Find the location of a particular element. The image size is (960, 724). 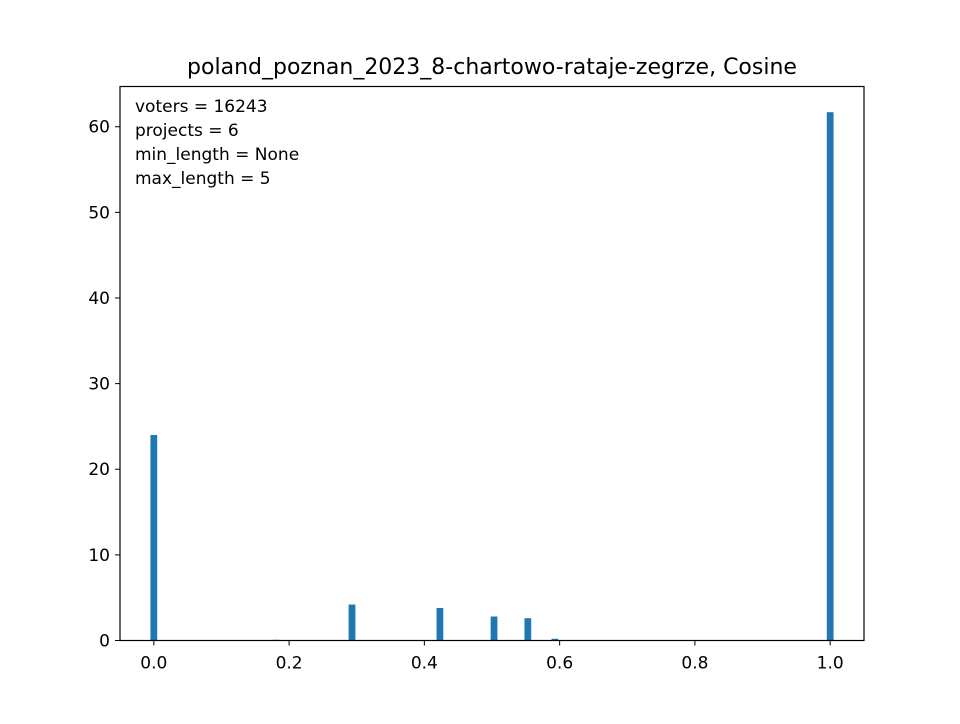

y-tick-label: 50 is located at coordinates (99, 213).